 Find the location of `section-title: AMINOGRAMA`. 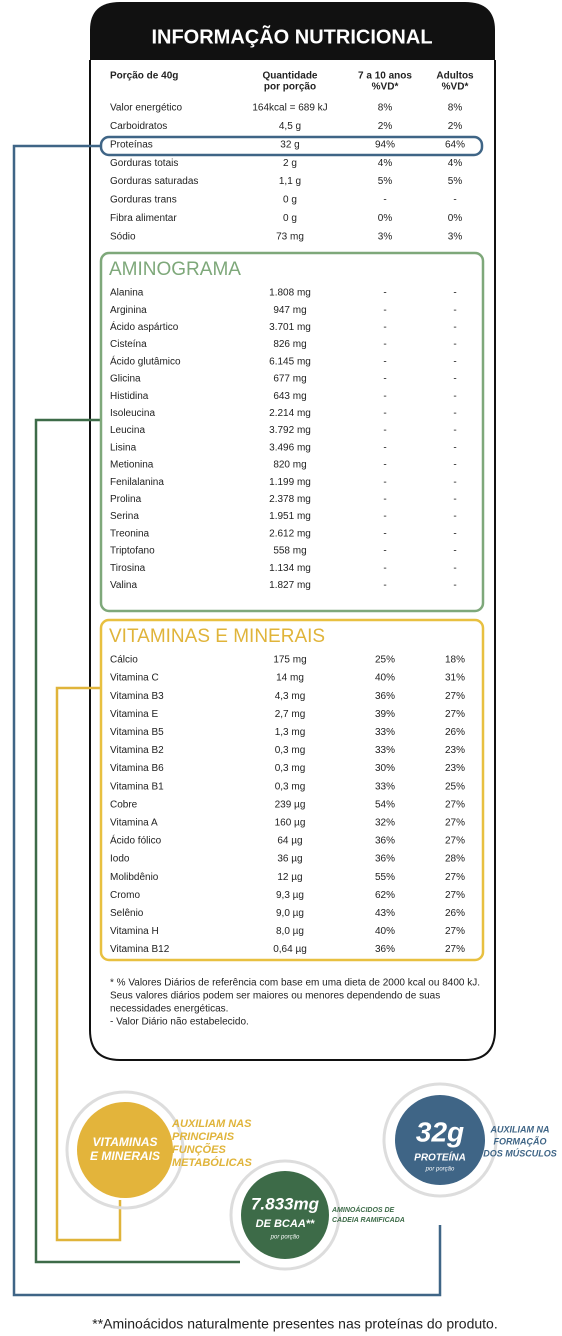

section-title: AMINOGRAMA is located at coordinates (175, 269).